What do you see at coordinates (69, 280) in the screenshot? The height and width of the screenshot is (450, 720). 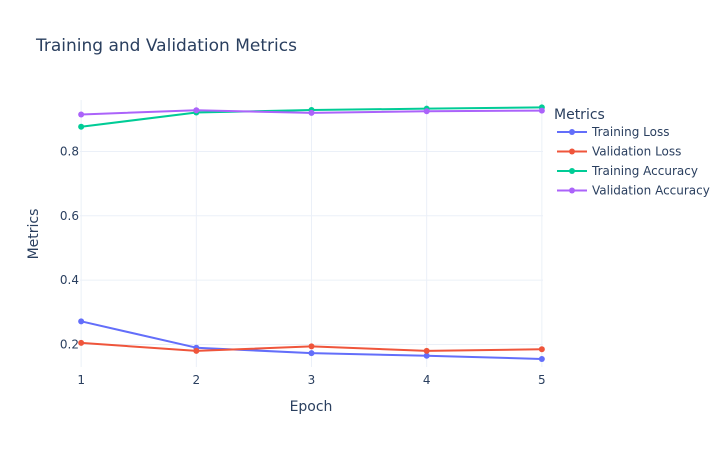 I see `y-tick-label: 0.4` at bounding box center [69, 280].